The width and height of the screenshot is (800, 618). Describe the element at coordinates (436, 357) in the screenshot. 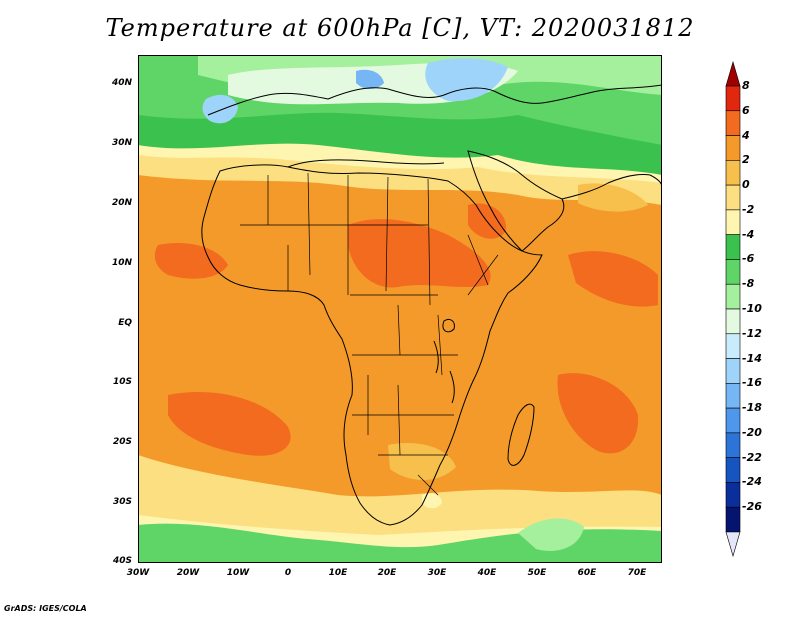

I see `lake-tanganyika` at that location.